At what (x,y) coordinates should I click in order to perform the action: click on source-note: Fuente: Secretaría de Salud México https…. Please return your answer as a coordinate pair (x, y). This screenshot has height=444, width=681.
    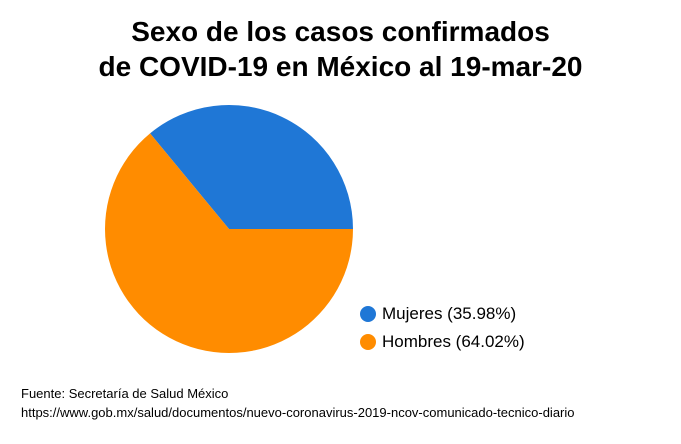
    Looking at the image, I should click on (298, 403).